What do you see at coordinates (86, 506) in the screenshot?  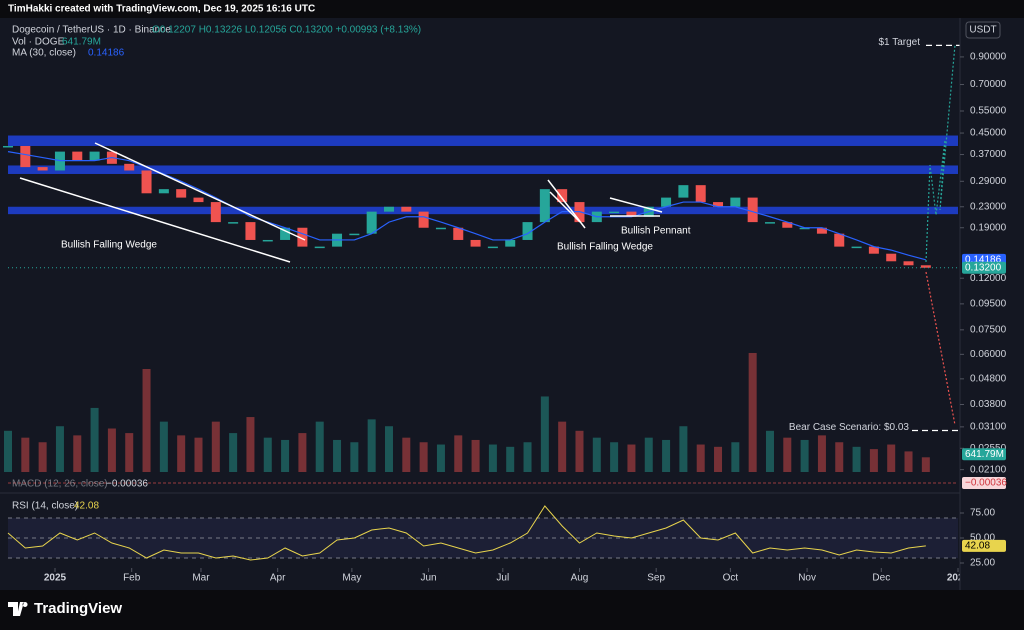 I see `rsi-value: 42.08` at bounding box center [86, 506].